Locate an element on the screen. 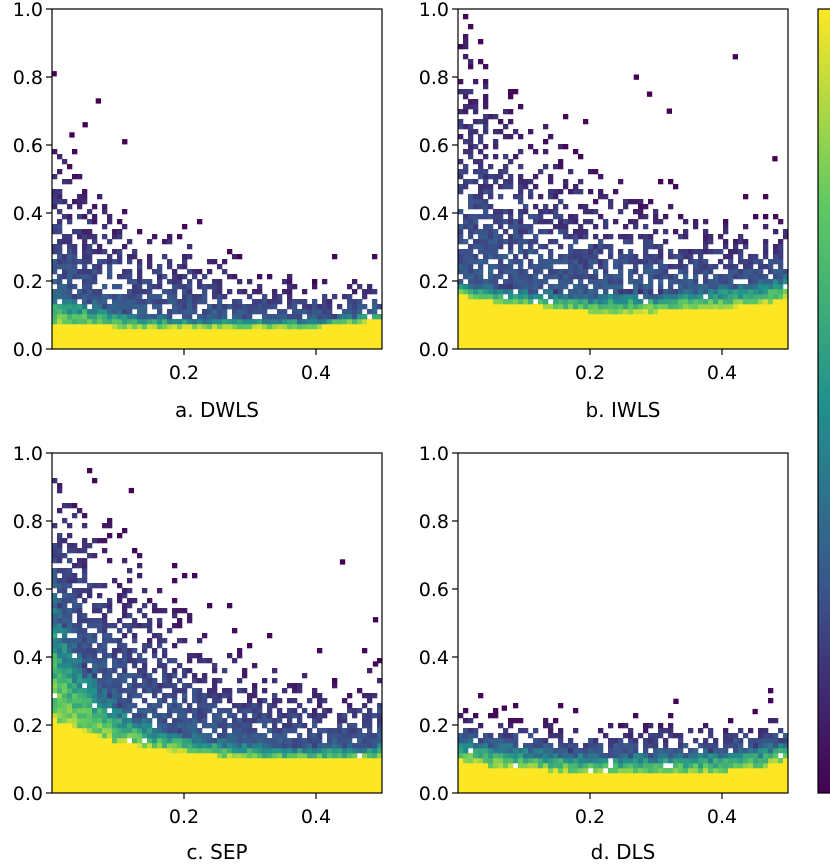 The height and width of the screenshot is (864, 830). y-tick-label: 0.0 is located at coordinates (28, 350).